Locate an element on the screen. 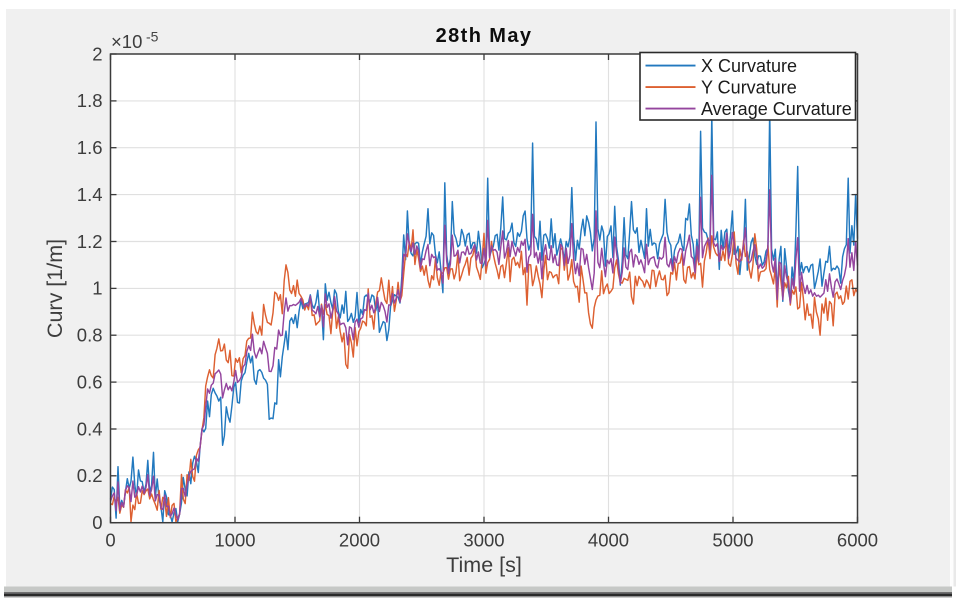 The width and height of the screenshot is (956, 600). svg-text: ×10 is located at coordinates (126, 41).